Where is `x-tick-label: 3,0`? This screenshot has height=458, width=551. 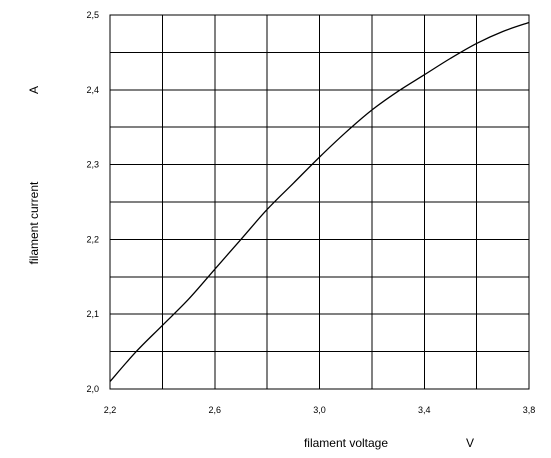 x-tick-label: 3,0 is located at coordinates (319, 410).